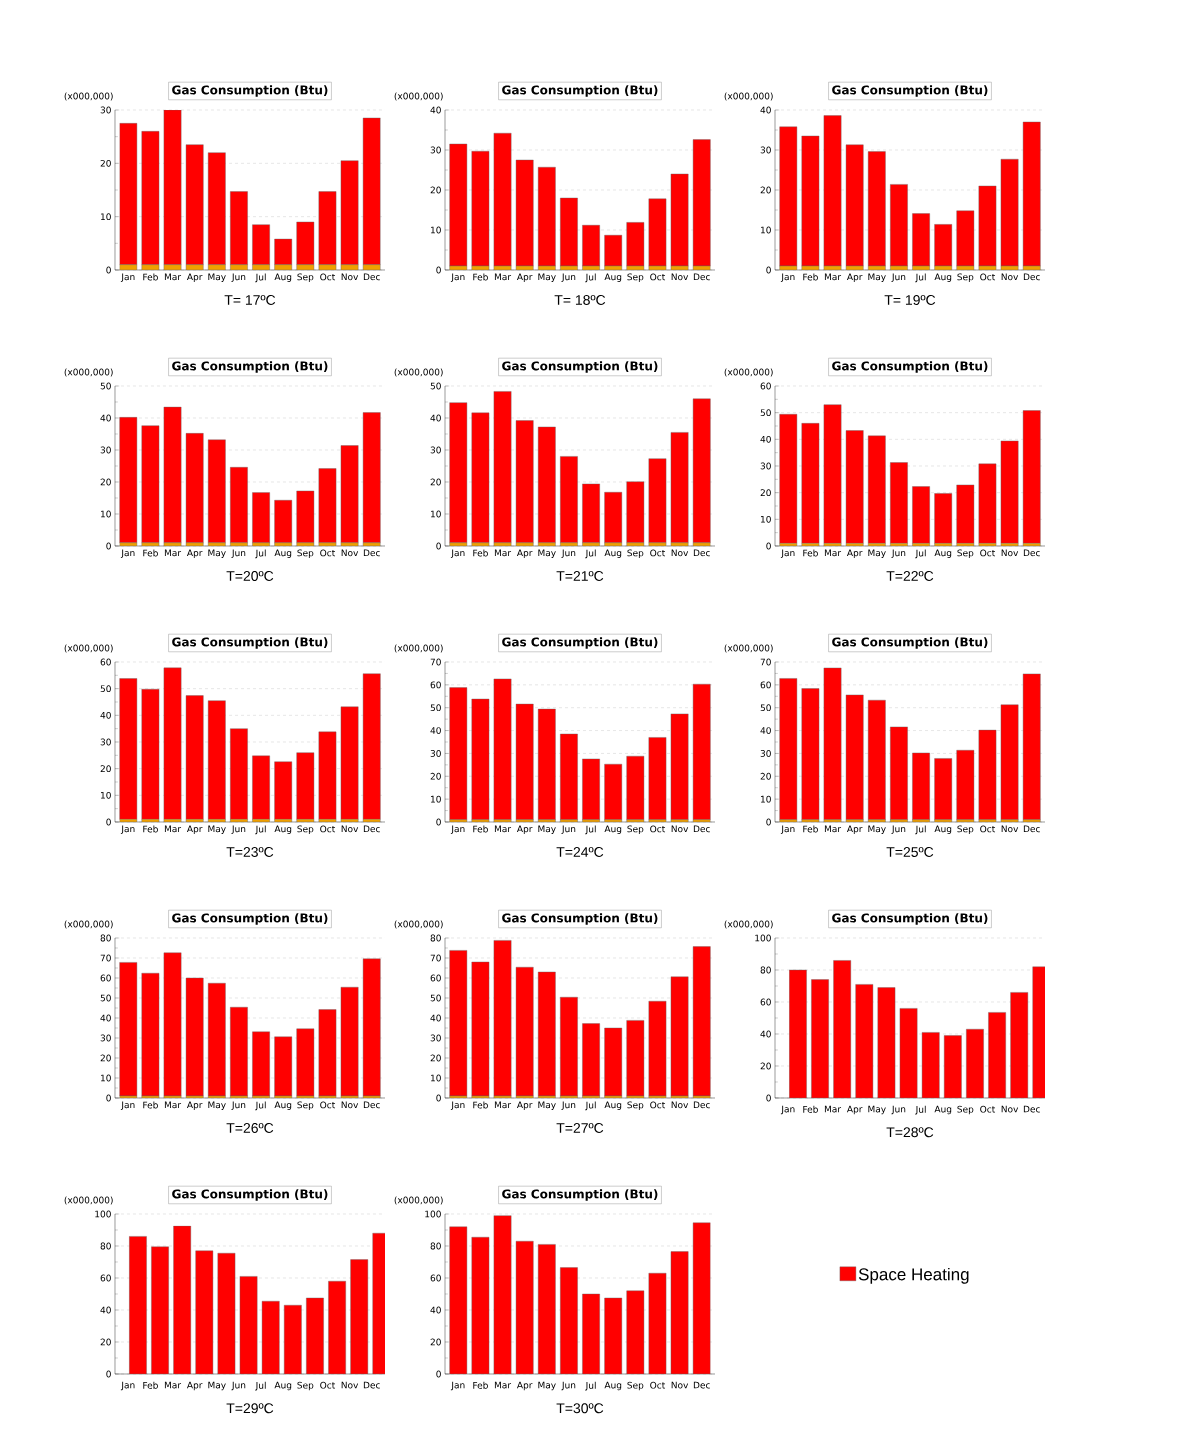  What do you see at coordinates (913, 1275) in the screenshot?
I see `text: Space Heating` at bounding box center [913, 1275].